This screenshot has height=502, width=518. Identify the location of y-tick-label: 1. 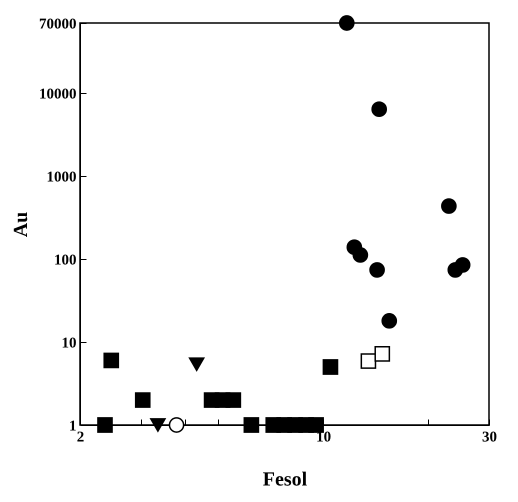
(72, 426).